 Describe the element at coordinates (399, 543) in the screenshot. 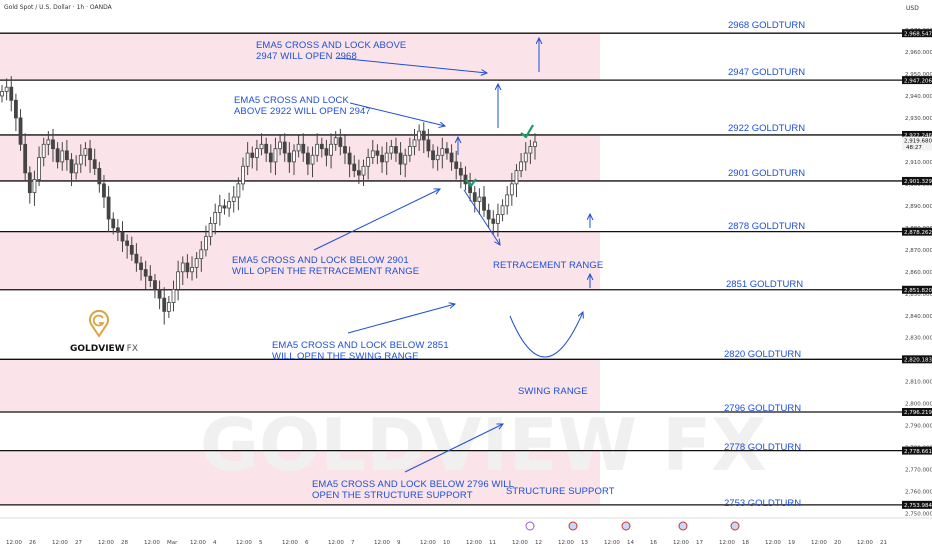

I see `time-tick: 9` at that location.